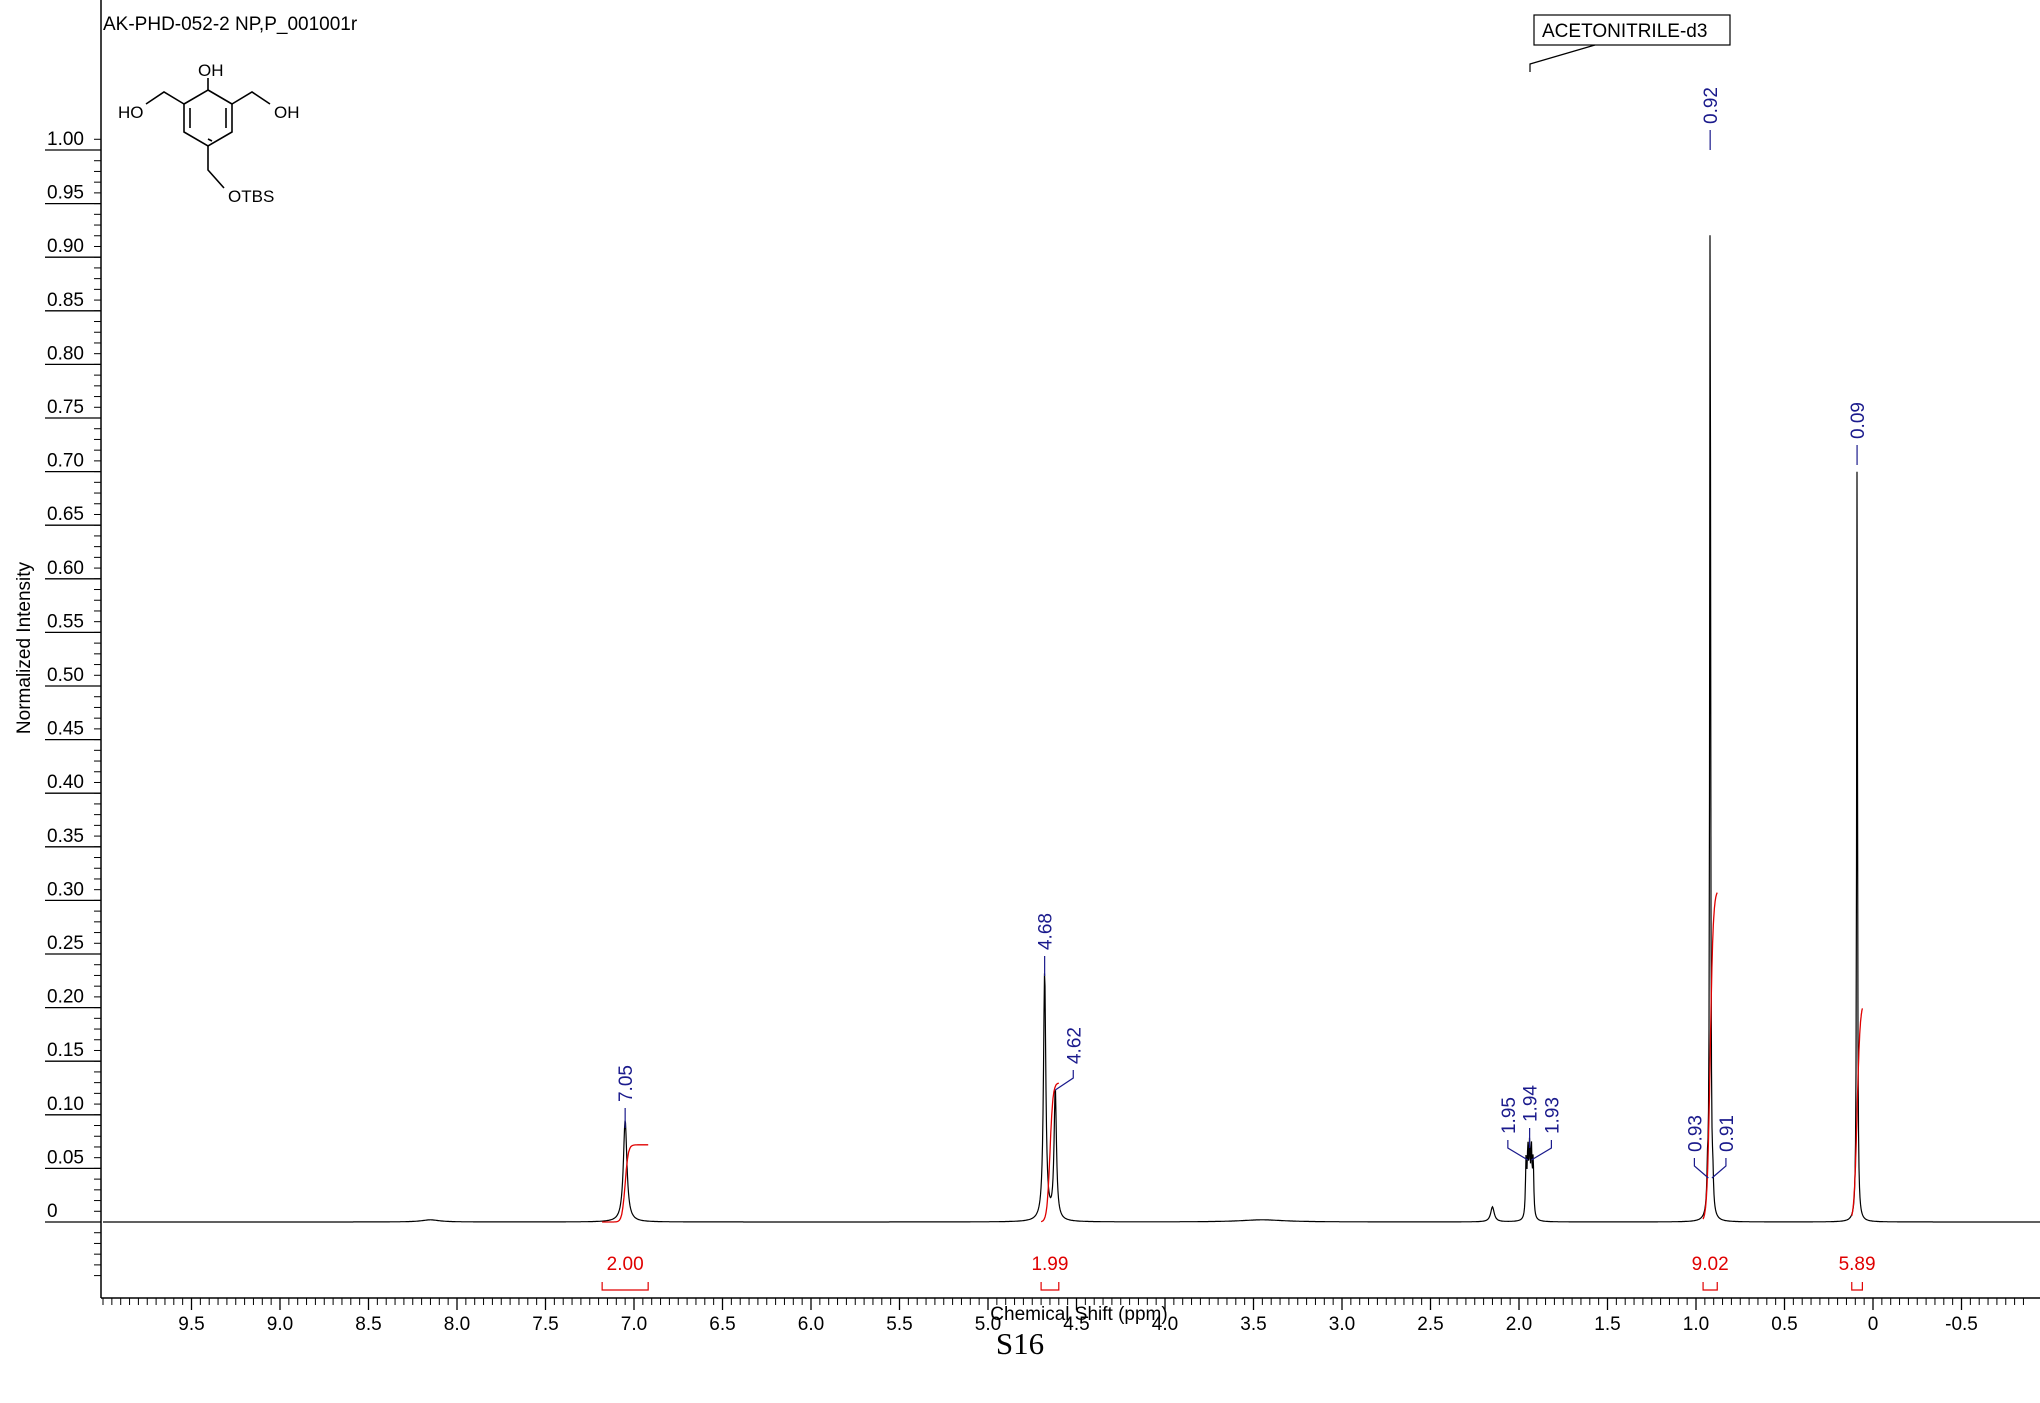 The image size is (2040, 1403). Describe the element at coordinates (65, 139) in the screenshot. I see `y-tick-label: 1.00` at that location.